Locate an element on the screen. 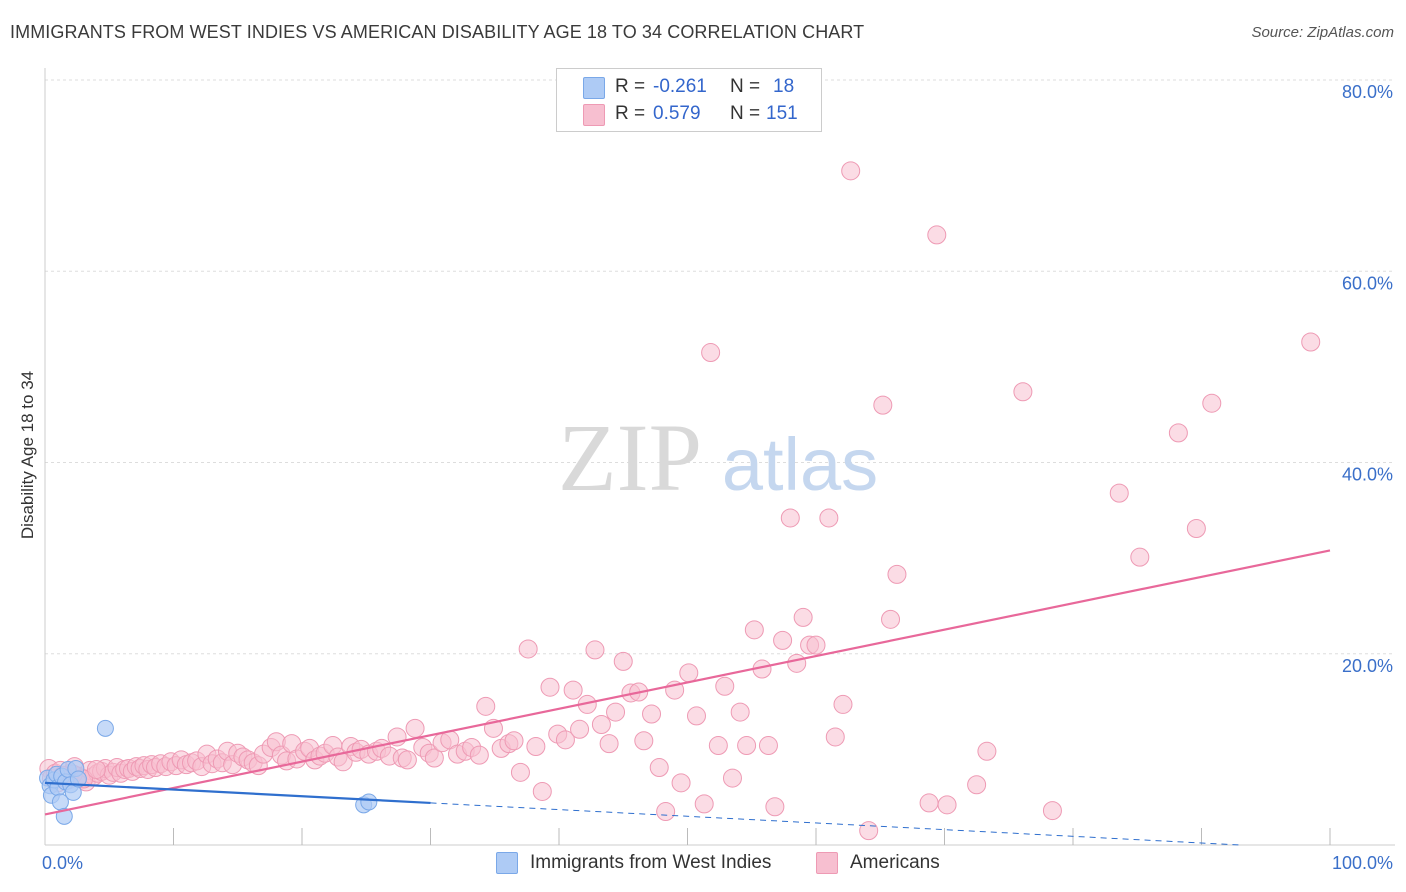  source-label: Source: ZipAtlas.com is located at coordinates (1322, 32).